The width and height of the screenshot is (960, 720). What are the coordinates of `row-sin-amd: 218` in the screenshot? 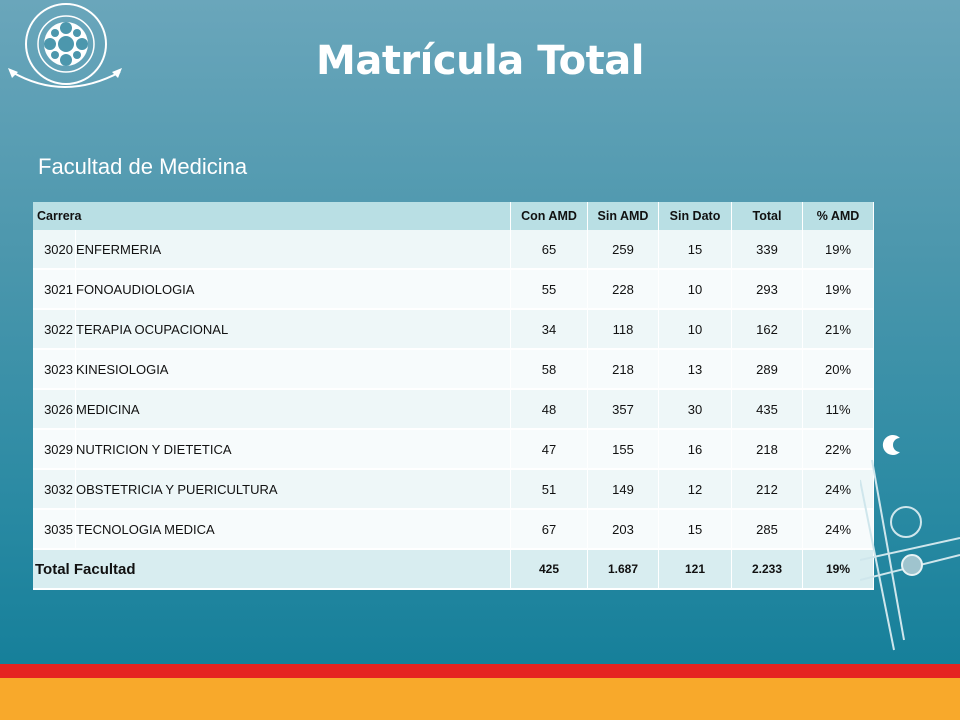 It's located at (623, 369).